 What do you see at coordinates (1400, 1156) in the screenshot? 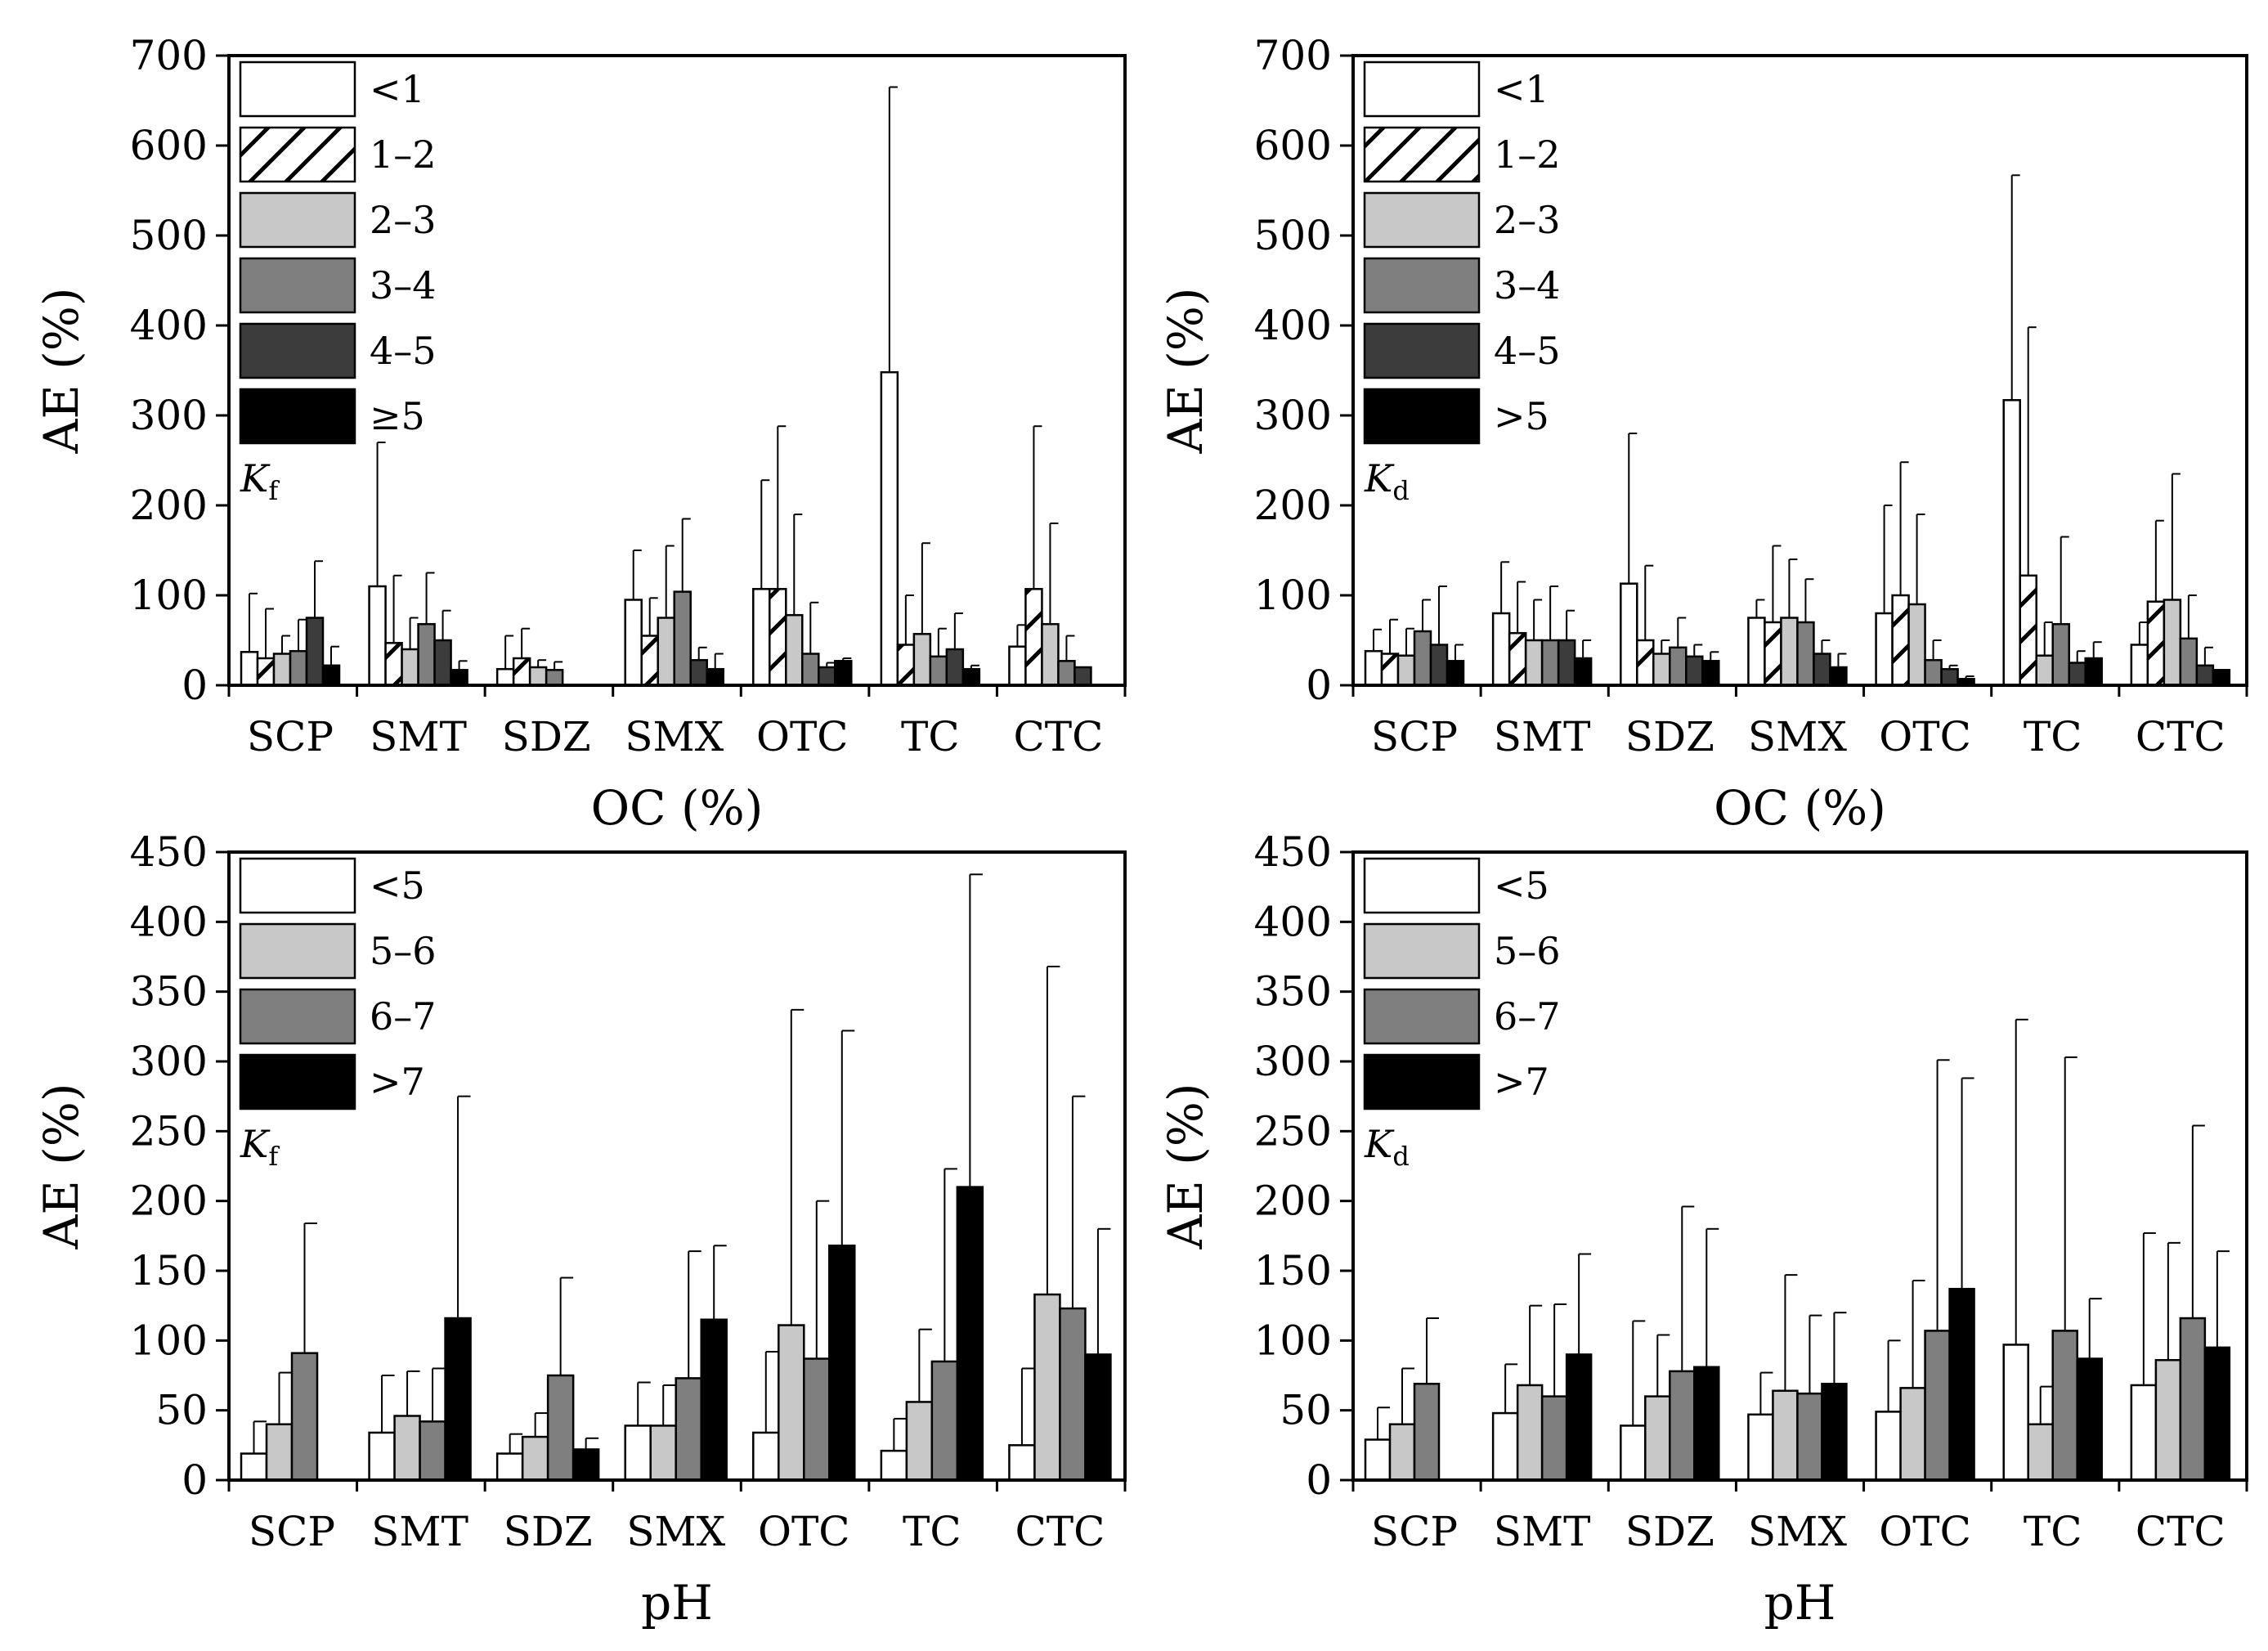
I see `k-label-subscript: d` at bounding box center [1400, 1156].